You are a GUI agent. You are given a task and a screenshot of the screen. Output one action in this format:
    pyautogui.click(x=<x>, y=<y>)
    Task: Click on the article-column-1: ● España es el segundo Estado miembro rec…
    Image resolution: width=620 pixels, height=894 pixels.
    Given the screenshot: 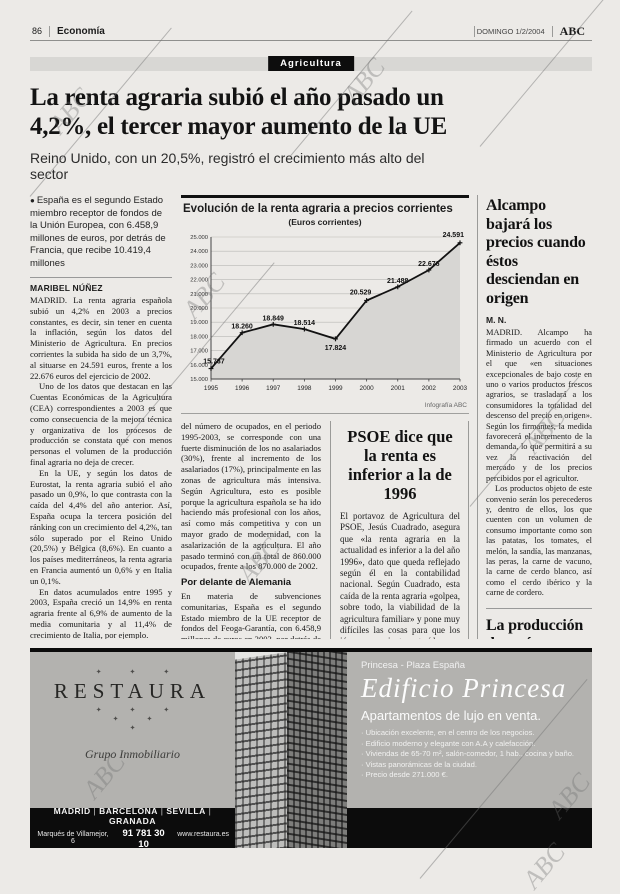 What is the action you would take?
    pyautogui.click(x=101, y=417)
    